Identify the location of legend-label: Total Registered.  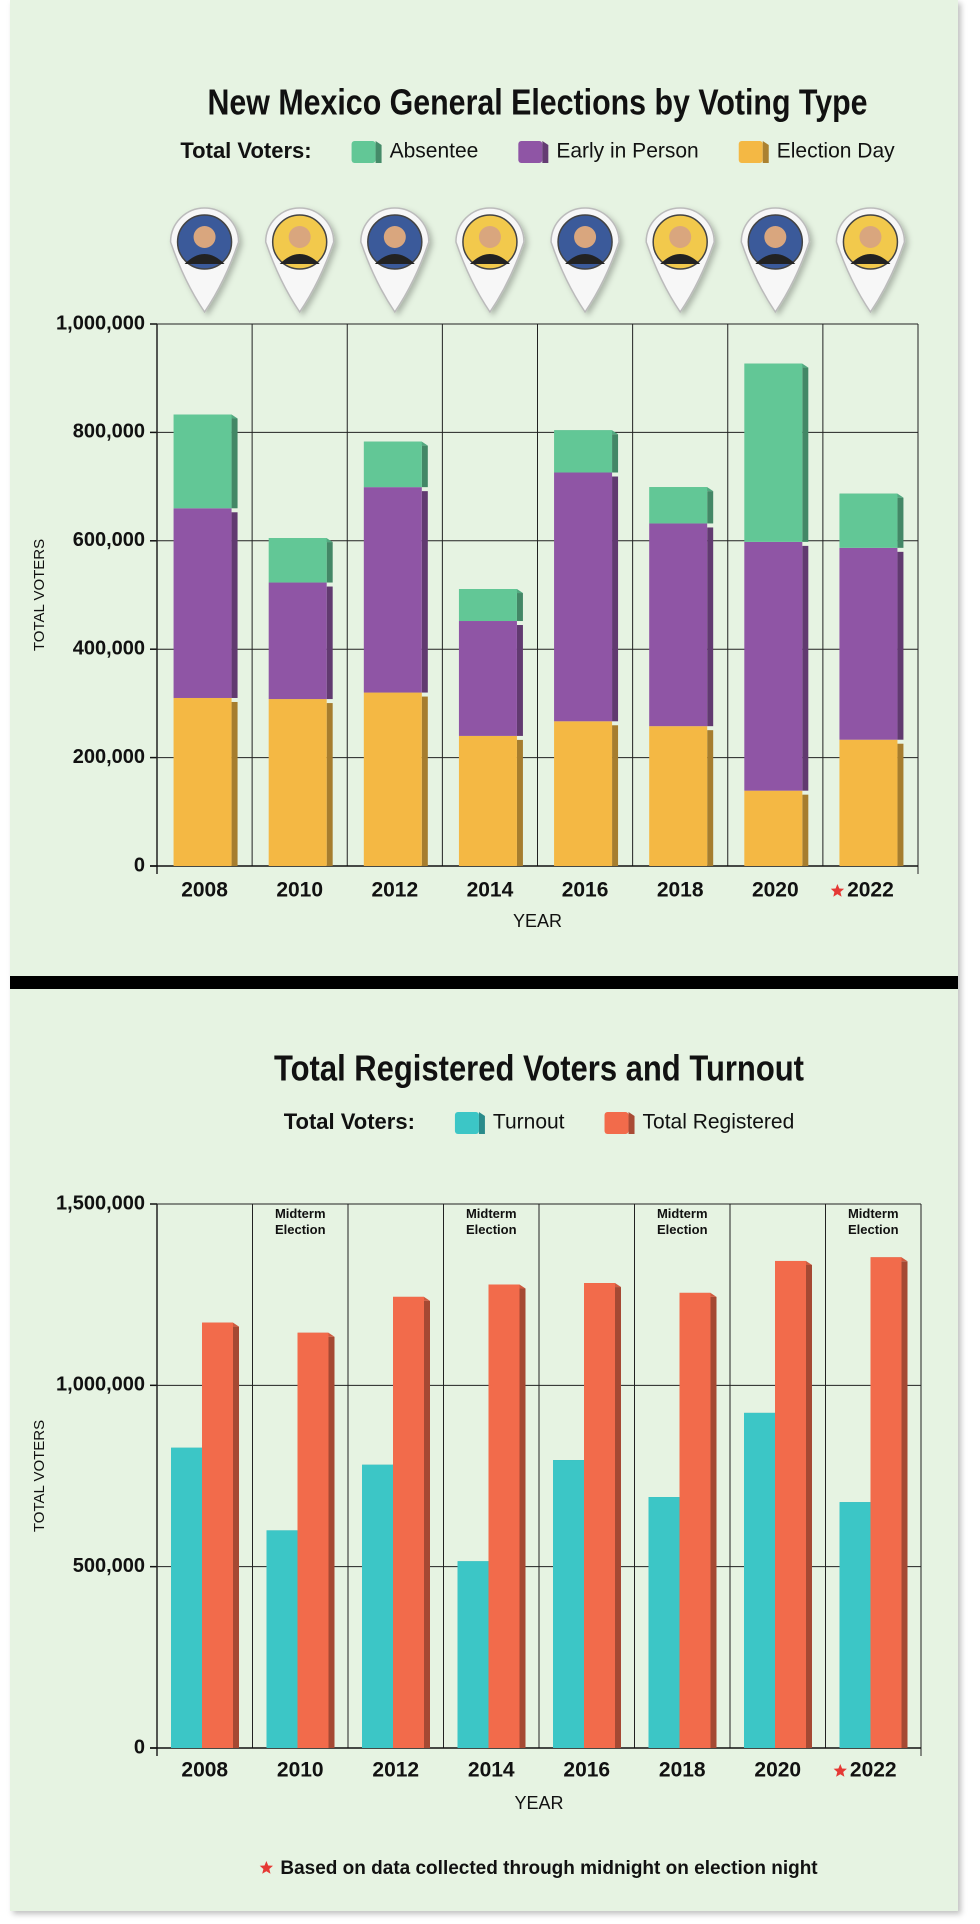
(719, 1122).